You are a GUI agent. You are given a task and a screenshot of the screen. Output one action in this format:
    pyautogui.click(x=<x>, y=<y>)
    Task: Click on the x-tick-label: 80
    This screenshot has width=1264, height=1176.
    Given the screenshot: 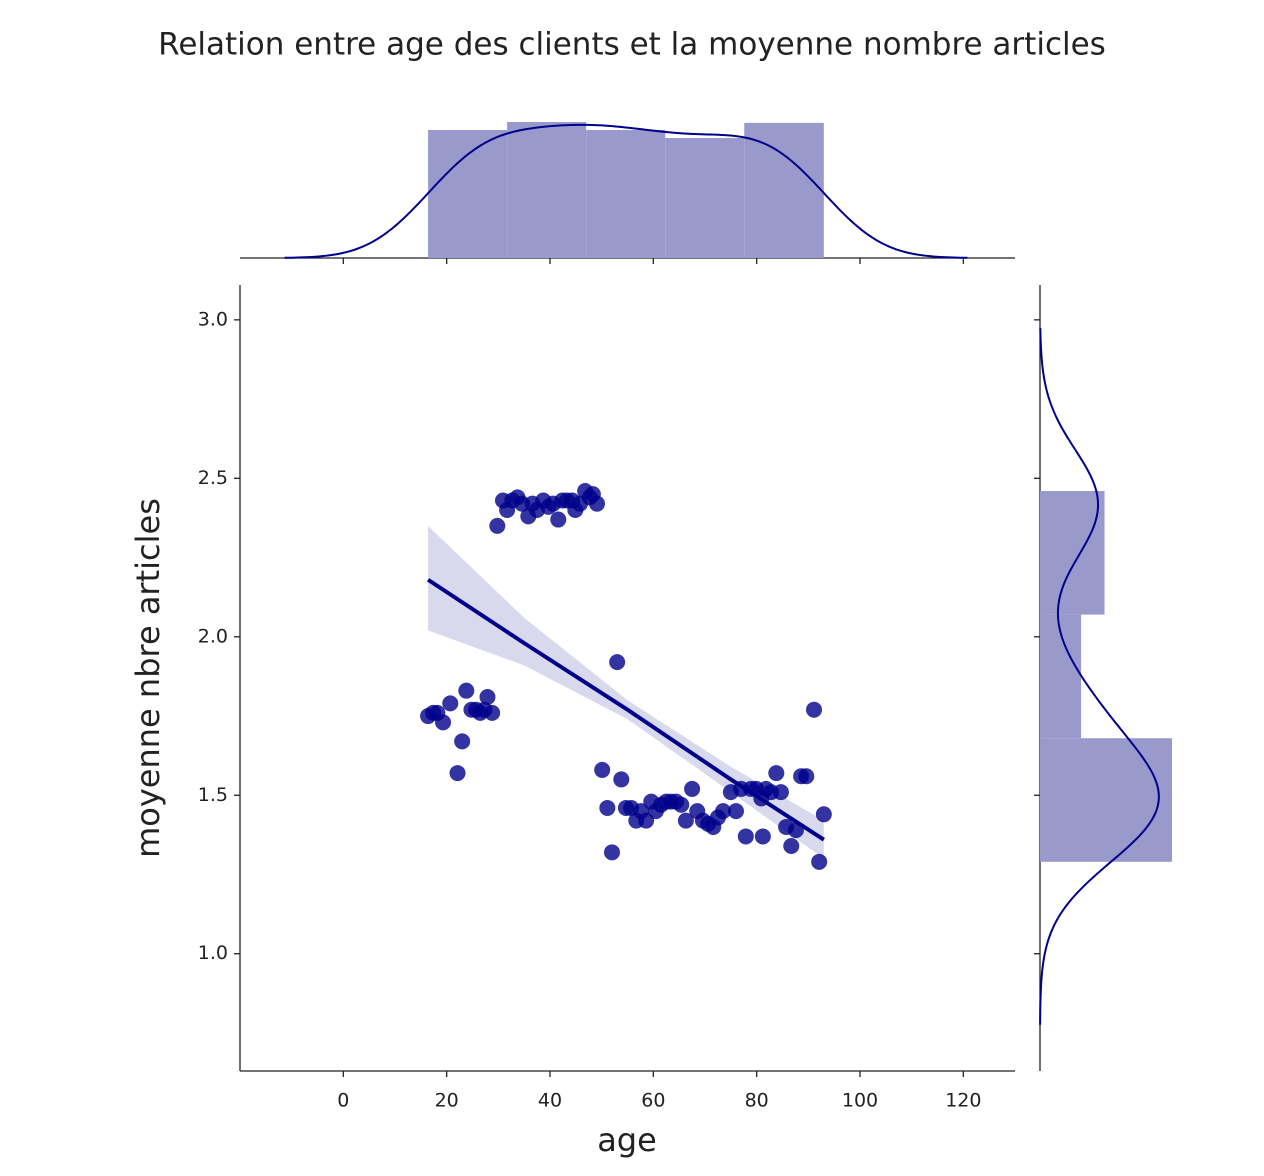 What is the action you would take?
    pyautogui.click(x=757, y=1101)
    